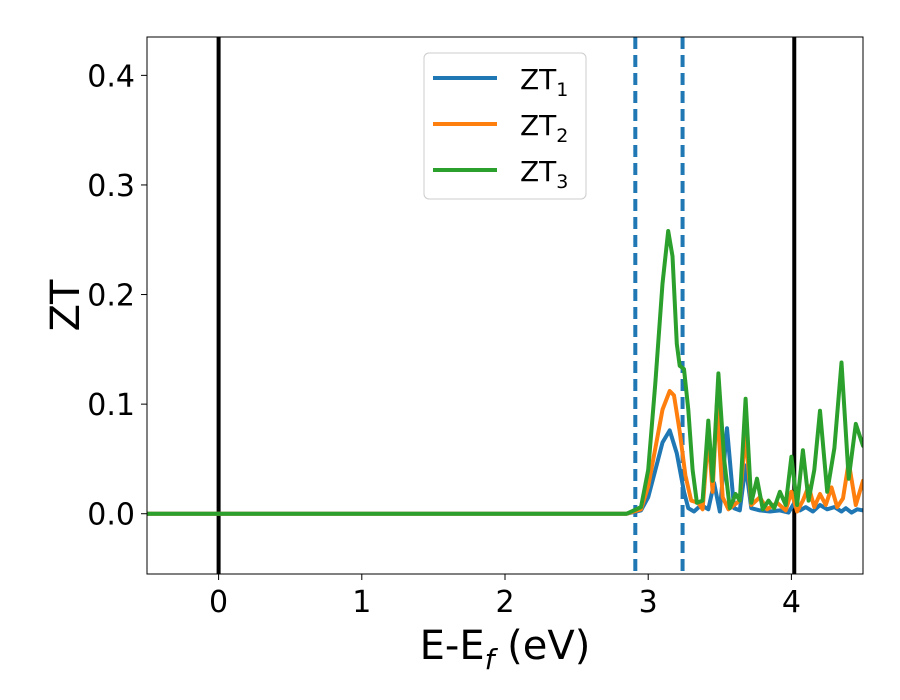 This screenshot has width=900, height=700. I want to click on y-tick-label-4: 0.4, so click(111, 76).